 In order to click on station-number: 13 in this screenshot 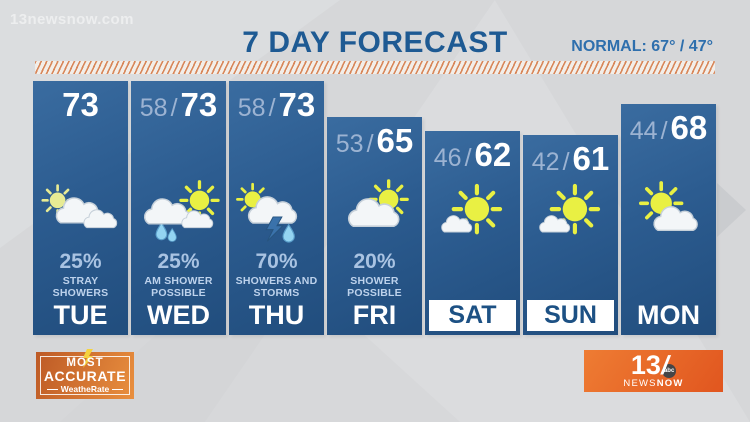, I will do `click(645, 365)`.